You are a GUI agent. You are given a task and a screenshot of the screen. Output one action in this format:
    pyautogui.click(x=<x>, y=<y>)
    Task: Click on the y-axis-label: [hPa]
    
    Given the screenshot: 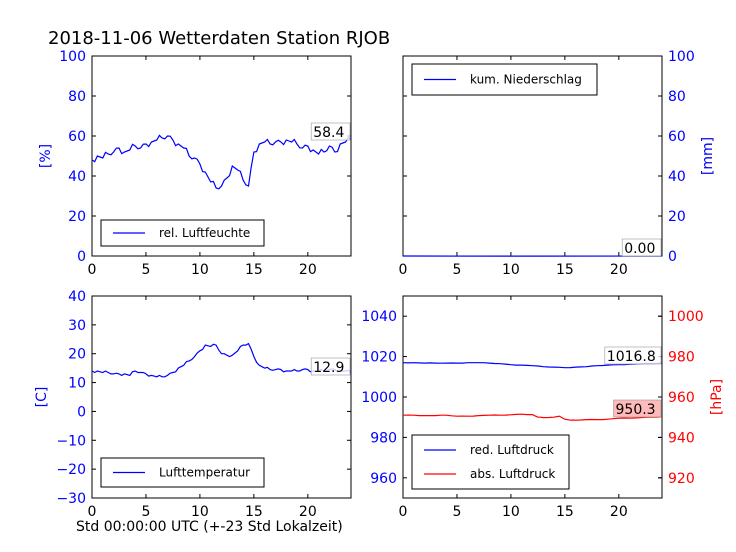 What is the action you would take?
    pyautogui.click(x=717, y=397)
    